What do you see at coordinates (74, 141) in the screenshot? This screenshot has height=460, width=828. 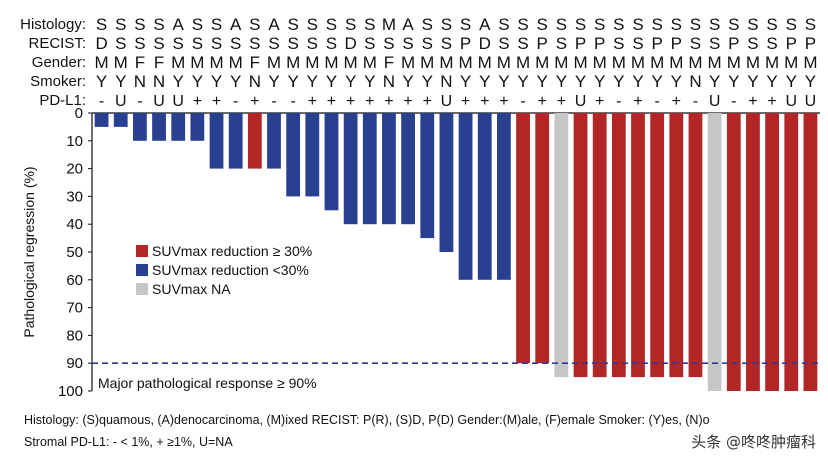 I see `y-tick-label: 10` at bounding box center [74, 141].